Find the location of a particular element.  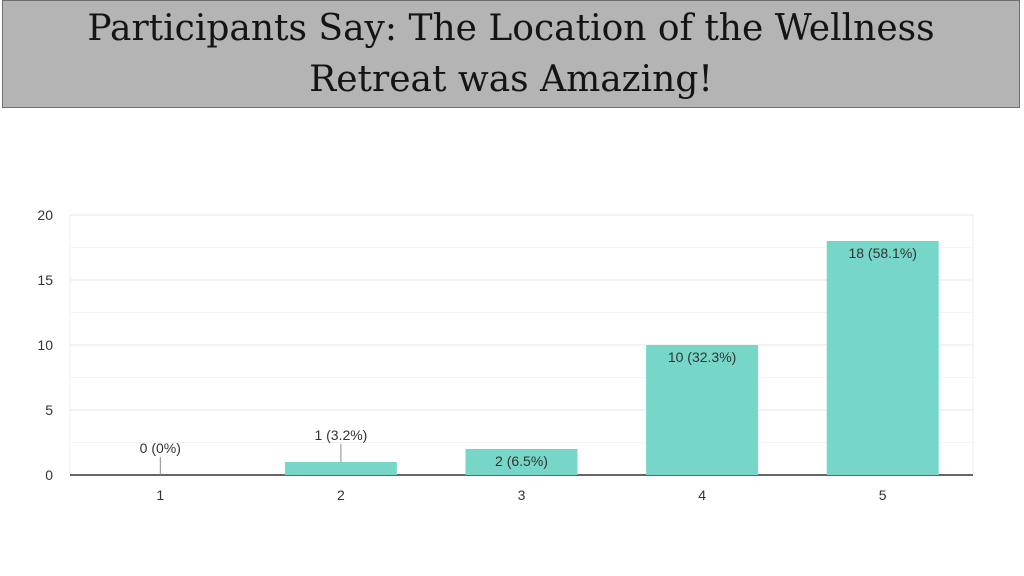

data-label: 2 (6.5%) is located at coordinates (521, 461).